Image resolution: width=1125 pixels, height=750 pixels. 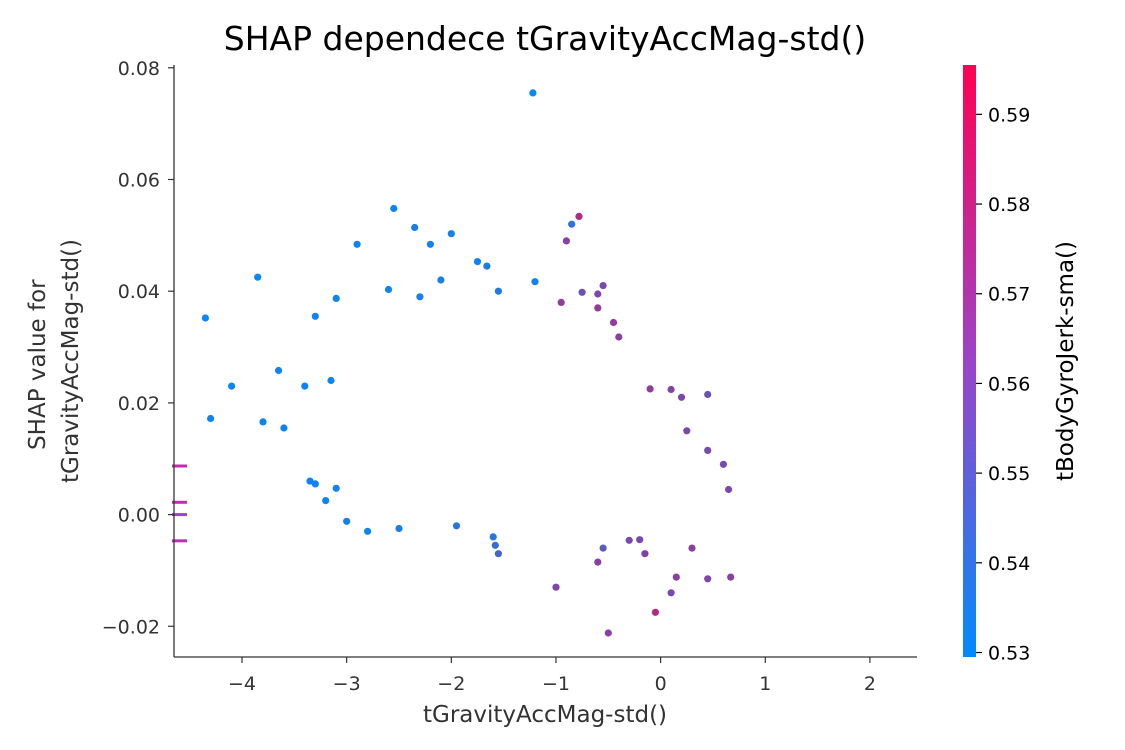 What do you see at coordinates (139, 292) in the screenshot?
I see `y-tick-label: 0.04` at bounding box center [139, 292].